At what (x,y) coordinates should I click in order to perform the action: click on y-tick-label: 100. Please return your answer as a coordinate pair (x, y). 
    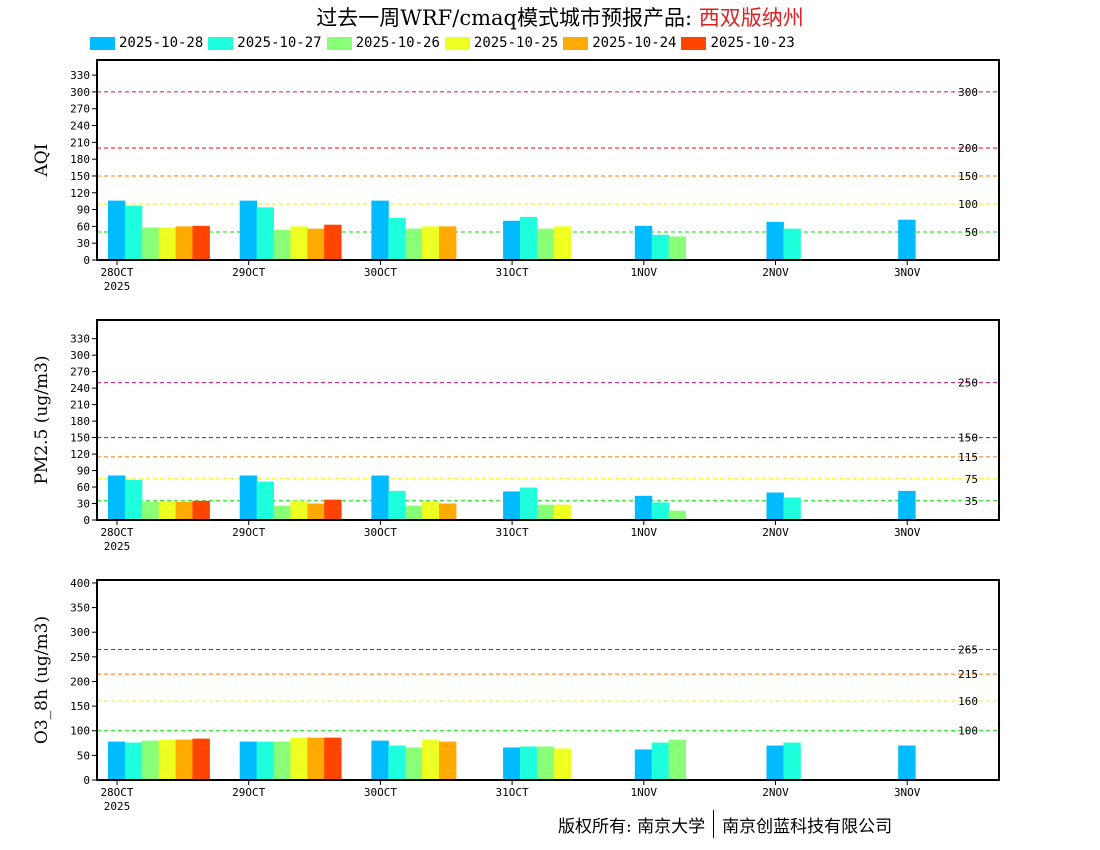
    Looking at the image, I should click on (80, 731).